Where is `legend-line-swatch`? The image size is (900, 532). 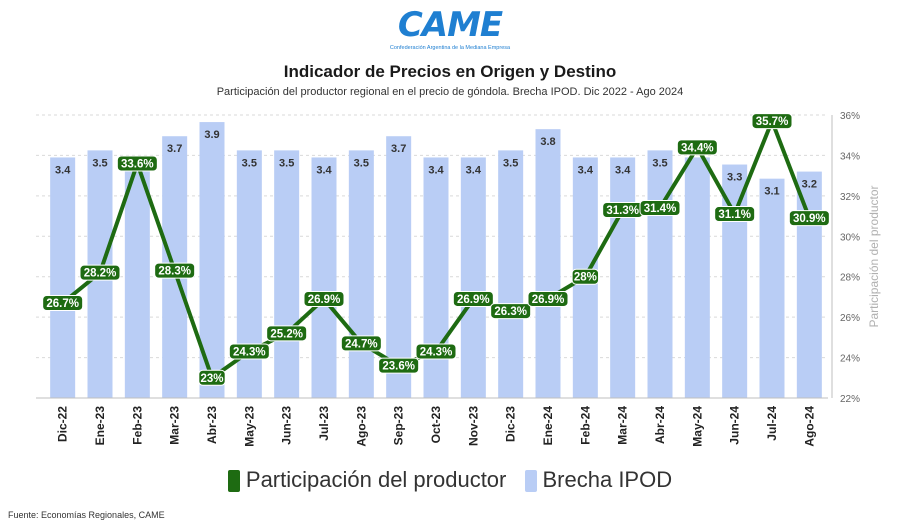
legend-line-swatch is located at coordinates (233, 481).